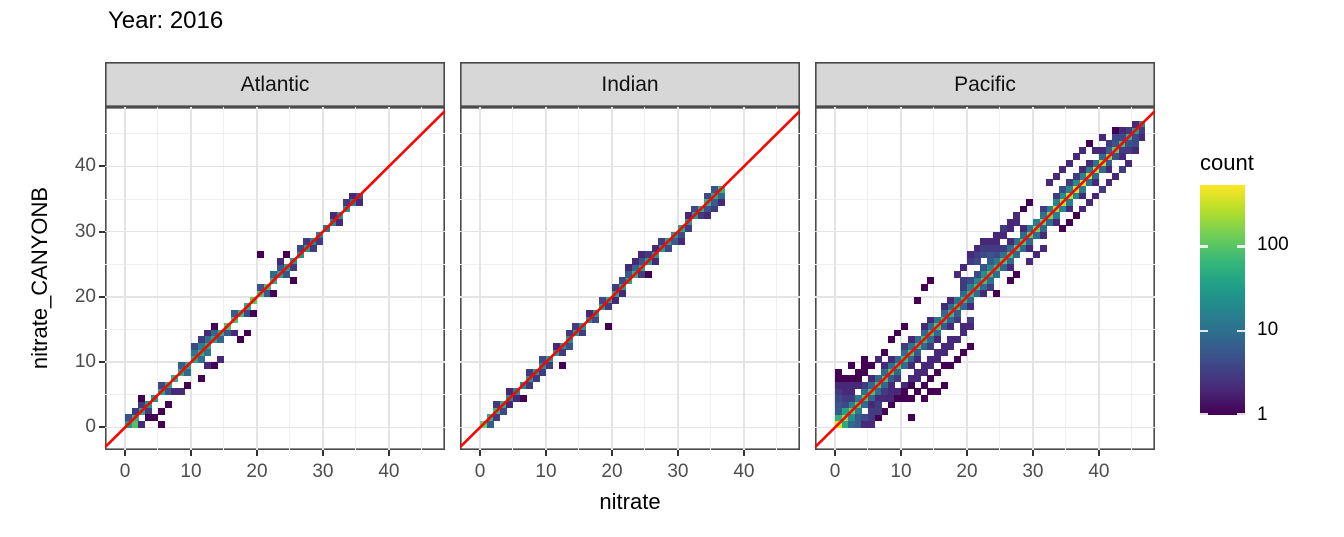 The image size is (1344, 537). What do you see at coordinates (85, 362) in the screenshot?
I see `y-tick-label: 10` at bounding box center [85, 362].